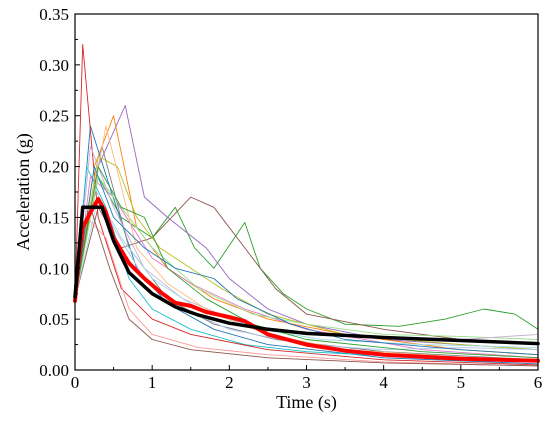  What do you see at coordinates (54, 319) in the screenshot?
I see `y-tick-label: 0.05` at bounding box center [54, 319].